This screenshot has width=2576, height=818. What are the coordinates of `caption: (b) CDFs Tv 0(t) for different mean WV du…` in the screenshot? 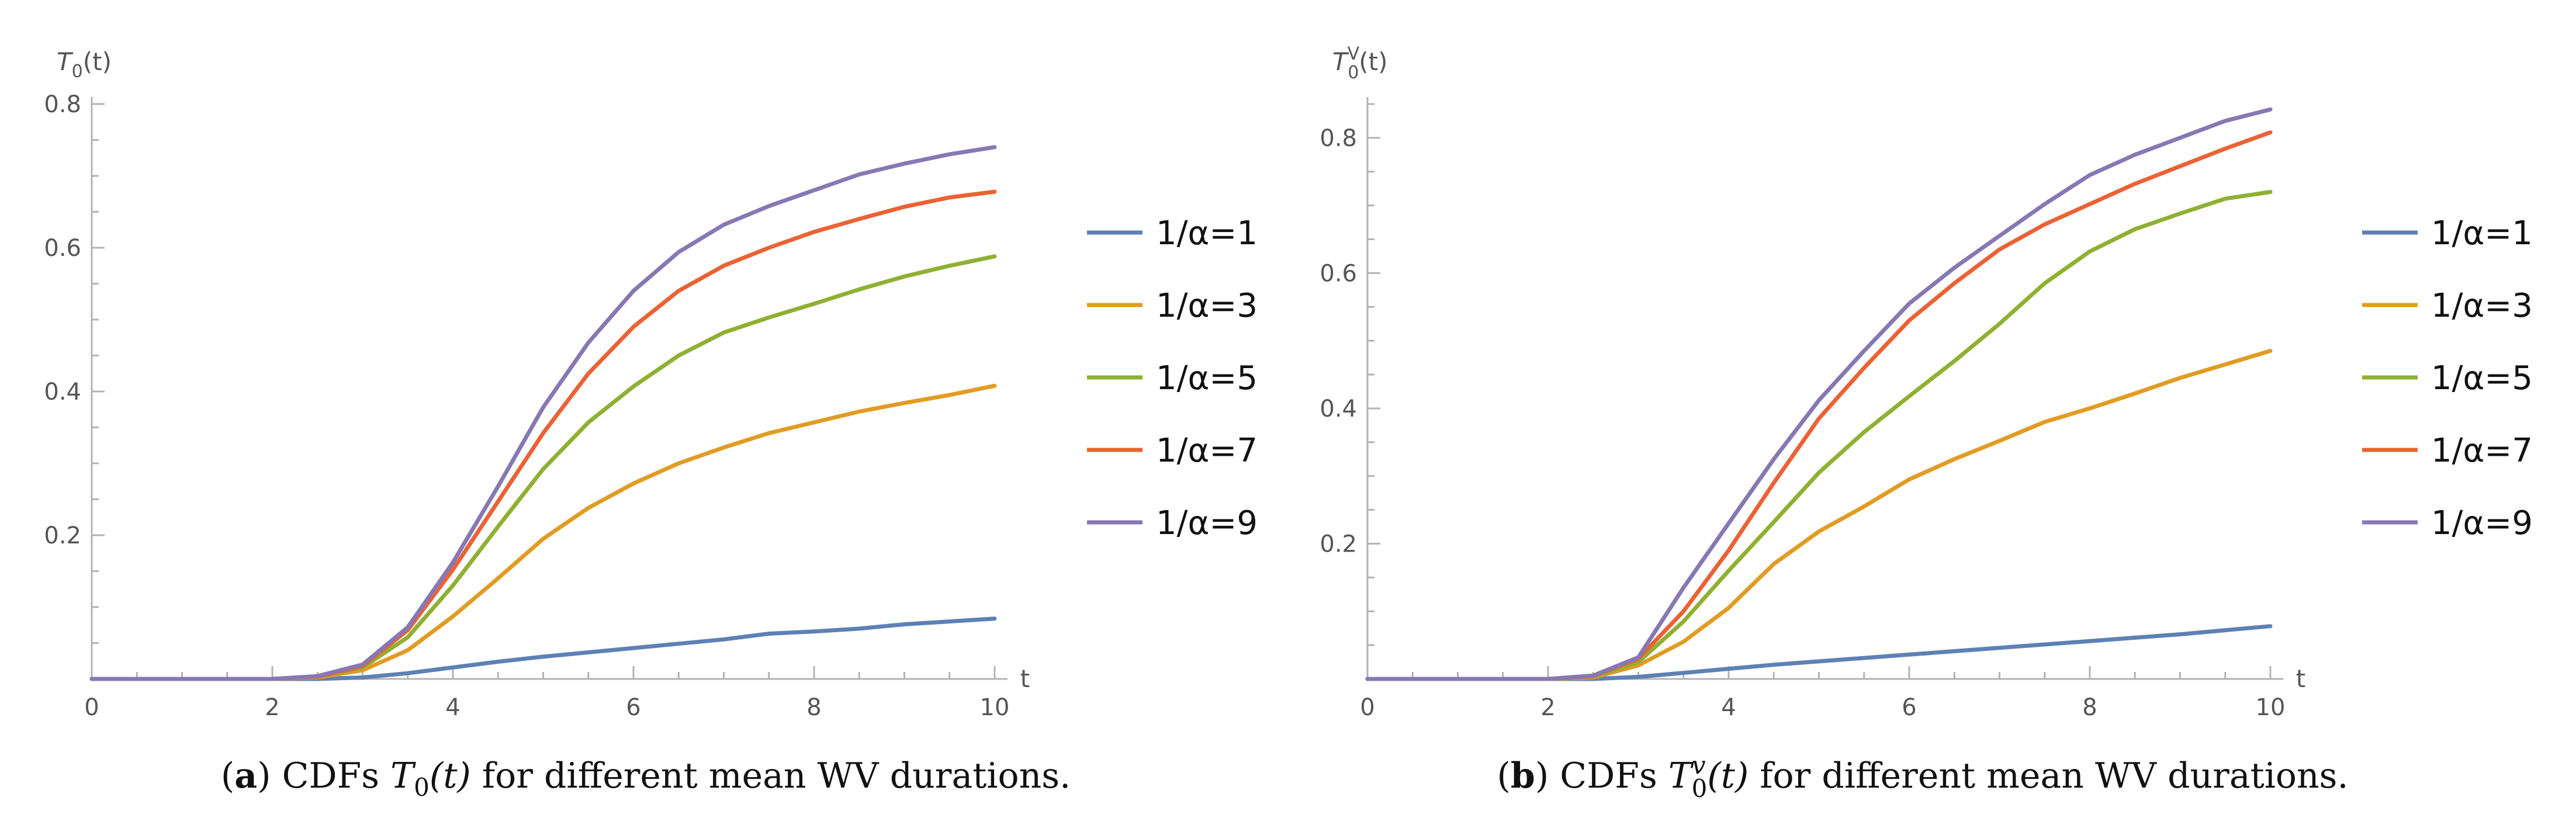 It's located at (1922, 777).